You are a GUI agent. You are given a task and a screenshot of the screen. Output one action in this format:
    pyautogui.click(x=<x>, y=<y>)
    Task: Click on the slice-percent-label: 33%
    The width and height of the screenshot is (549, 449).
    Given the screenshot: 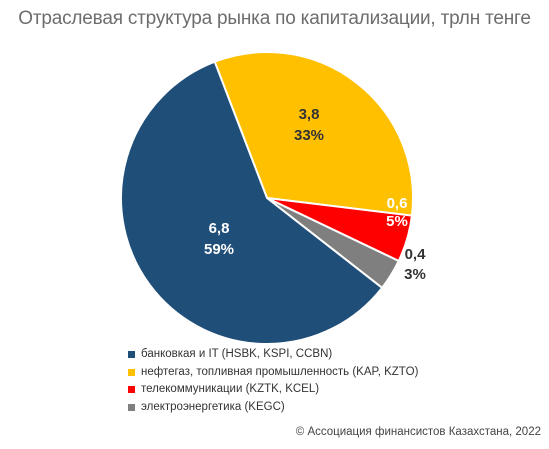 What is the action you would take?
    pyautogui.click(x=309, y=135)
    